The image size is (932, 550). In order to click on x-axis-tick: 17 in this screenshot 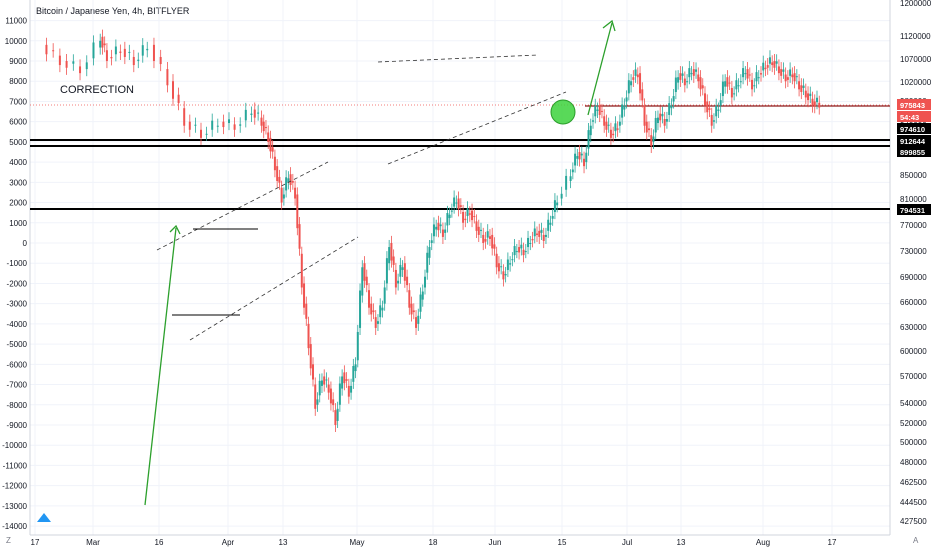, I will do `click(832, 542)`.